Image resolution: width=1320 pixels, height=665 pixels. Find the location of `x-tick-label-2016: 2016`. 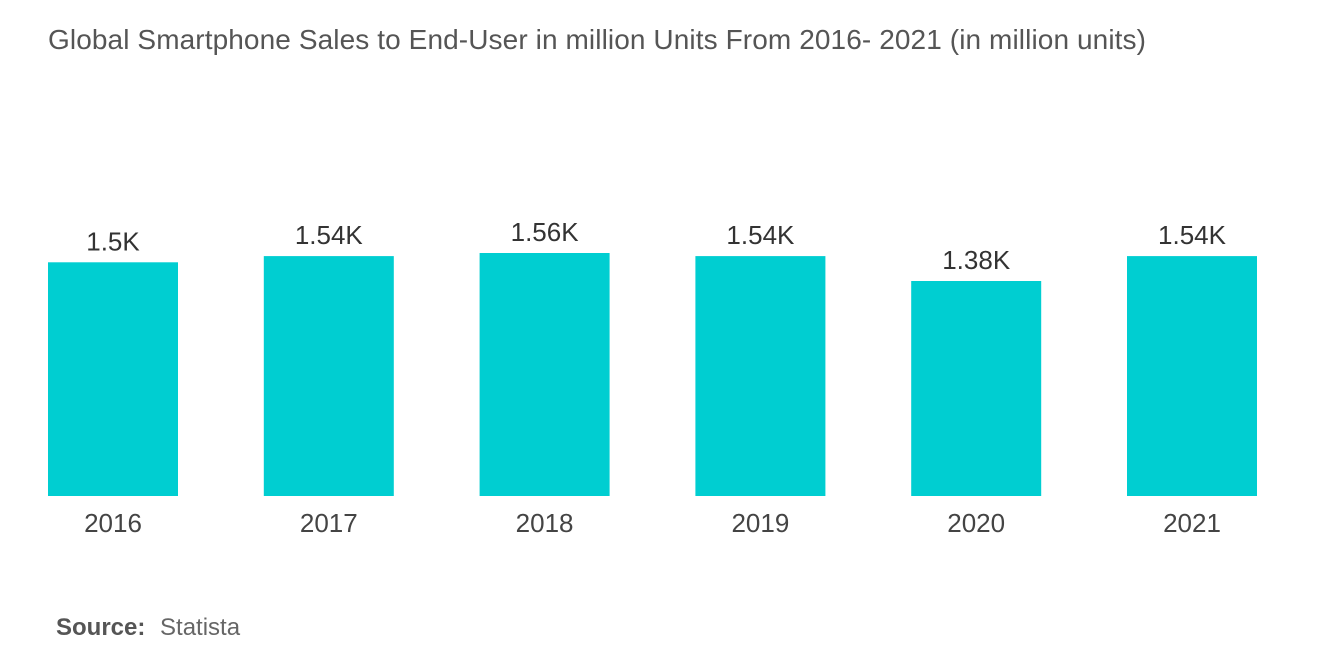

x-tick-label-2016: 2016 is located at coordinates (113, 523).